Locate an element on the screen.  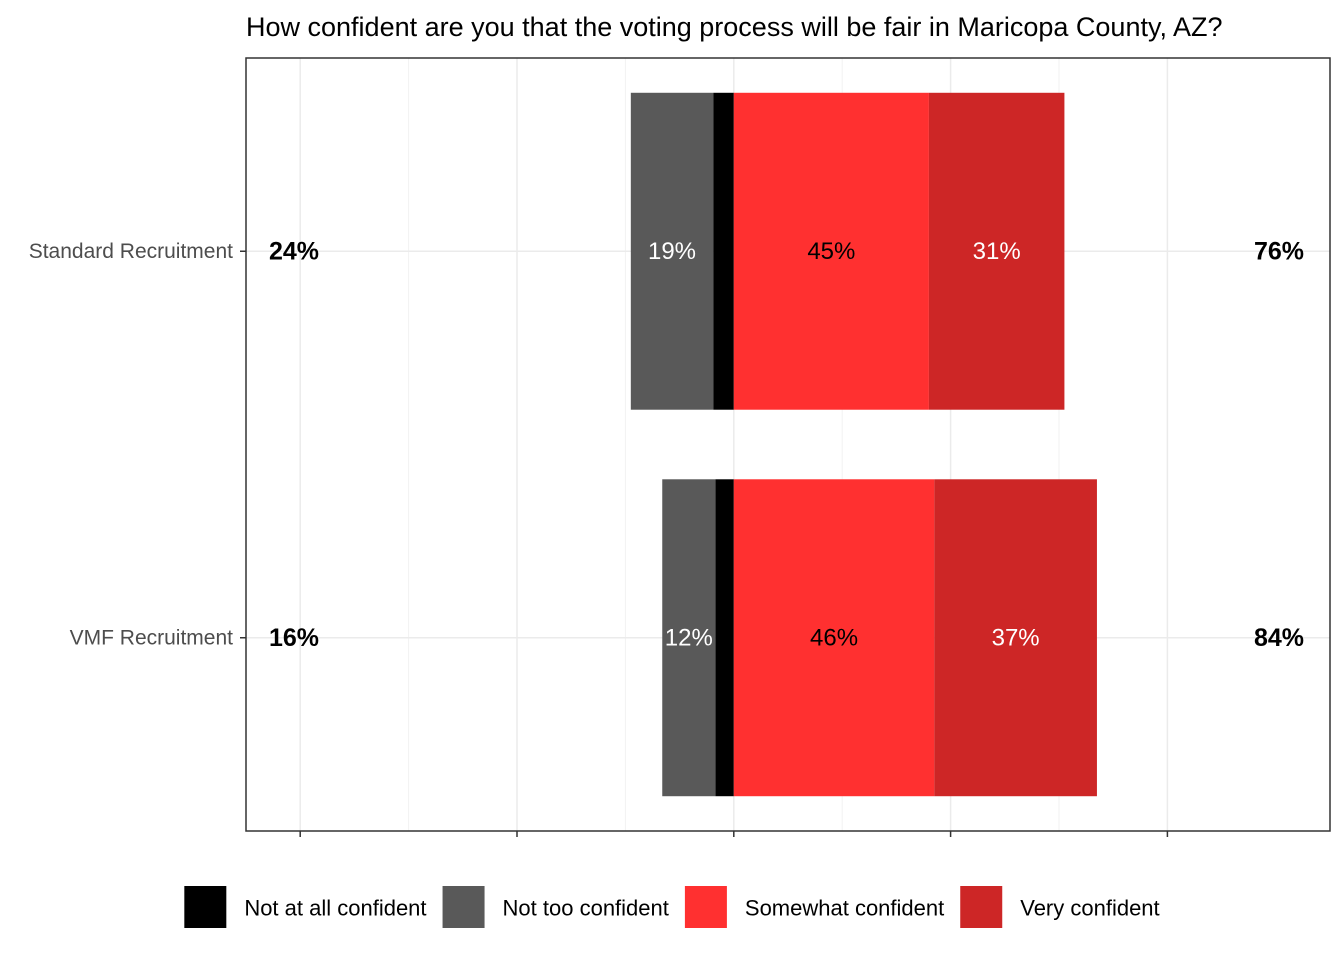
segment-label: 46% is located at coordinates (834, 637).